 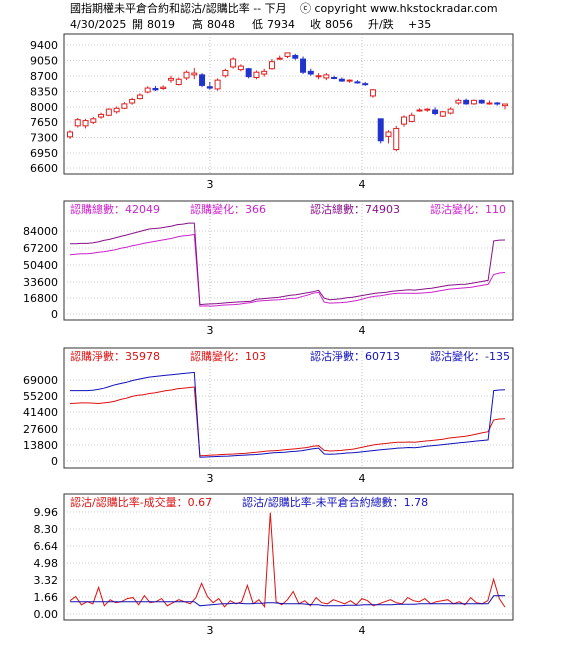 What do you see at coordinates (315, 24) in the screenshot?
I see `close-label: 收` at bounding box center [315, 24].